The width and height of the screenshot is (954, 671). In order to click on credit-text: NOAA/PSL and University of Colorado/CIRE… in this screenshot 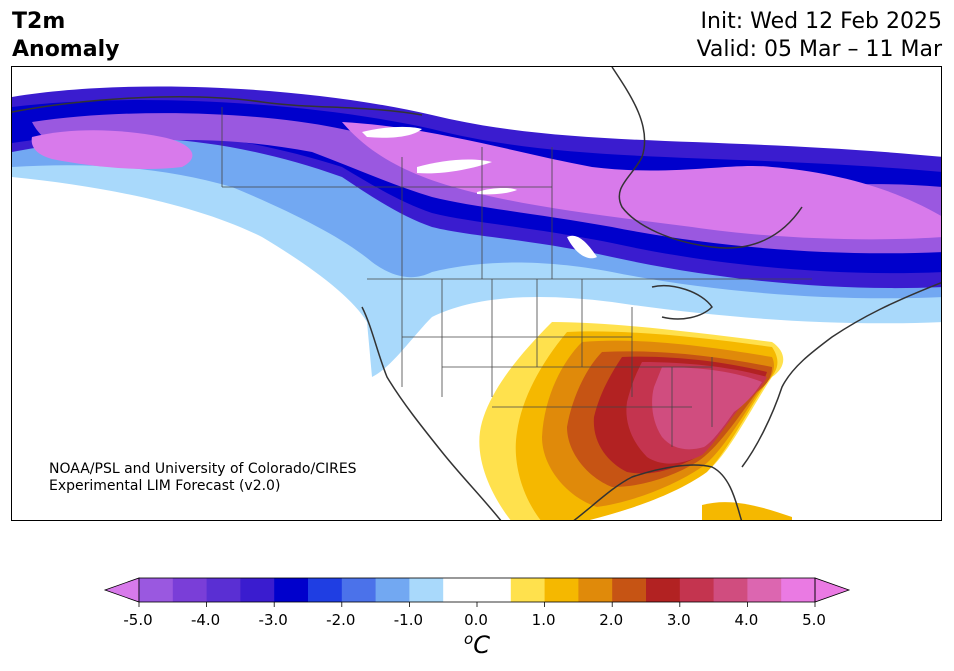, I will do `click(203, 478)`.